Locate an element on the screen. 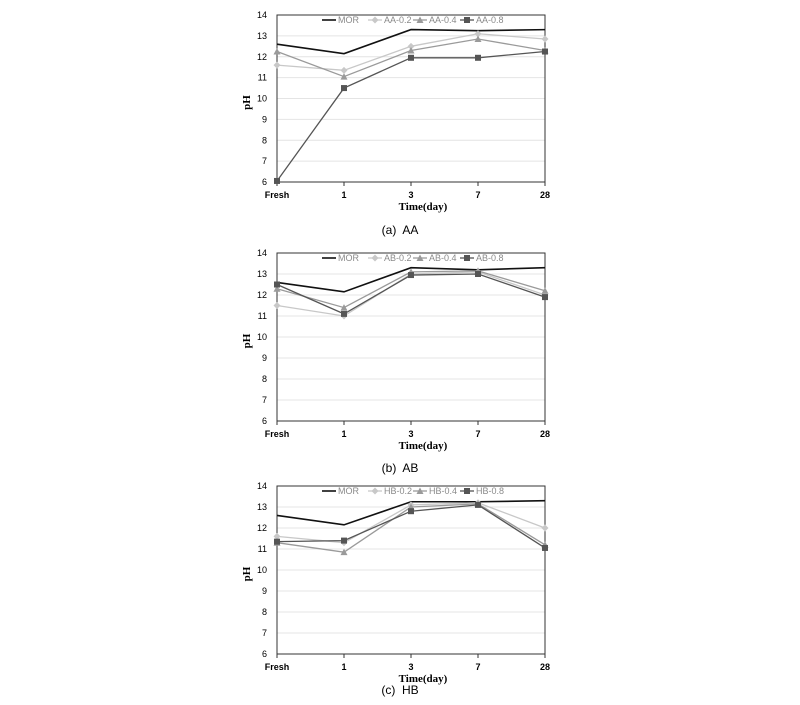 This screenshot has height=705, width=800. legend-item: AB-0.4 is located at coordinates (435, 258).